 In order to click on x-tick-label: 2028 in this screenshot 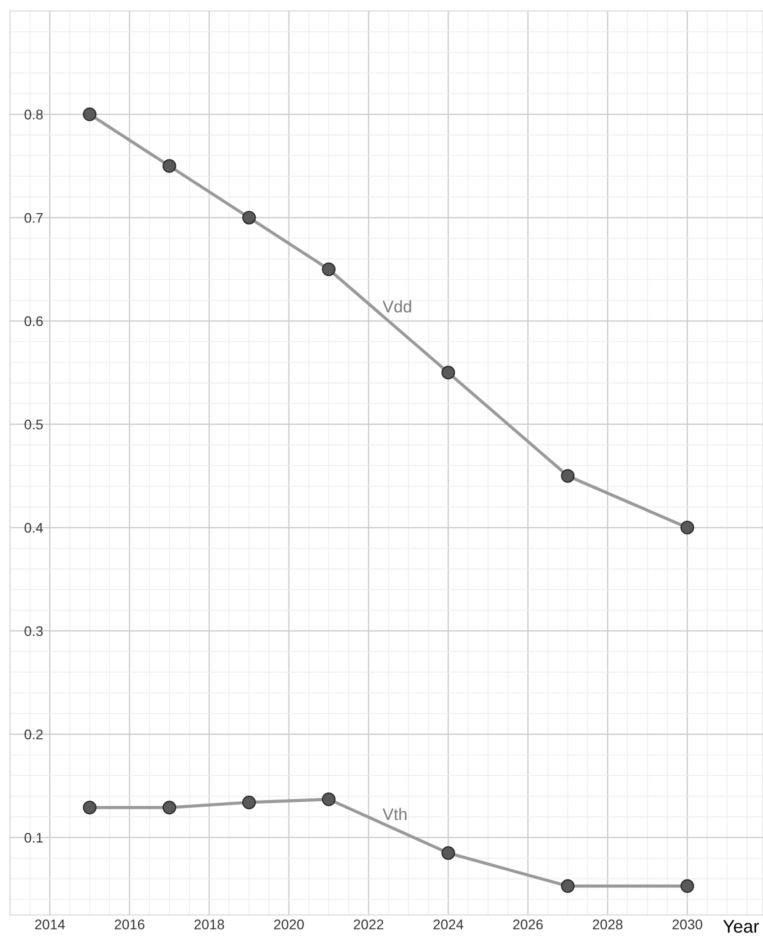, I will do `click(607, 925)`.